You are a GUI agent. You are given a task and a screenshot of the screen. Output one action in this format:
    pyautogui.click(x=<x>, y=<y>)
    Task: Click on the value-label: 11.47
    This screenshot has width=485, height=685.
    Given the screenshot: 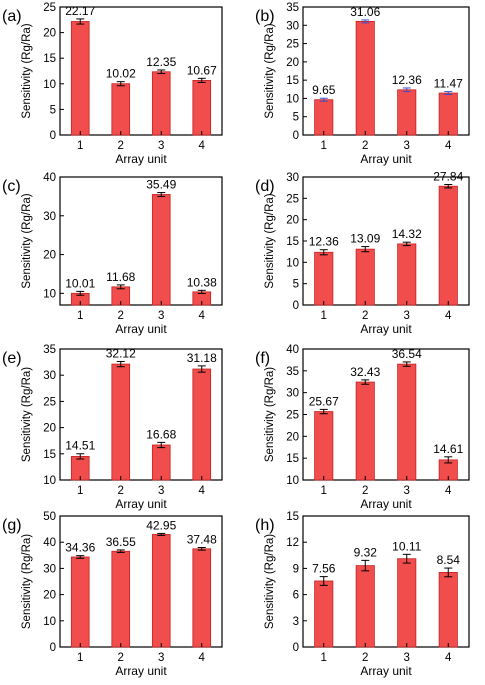 What is the action you would take?
    pyautogui.click(x=448, y=84)
    